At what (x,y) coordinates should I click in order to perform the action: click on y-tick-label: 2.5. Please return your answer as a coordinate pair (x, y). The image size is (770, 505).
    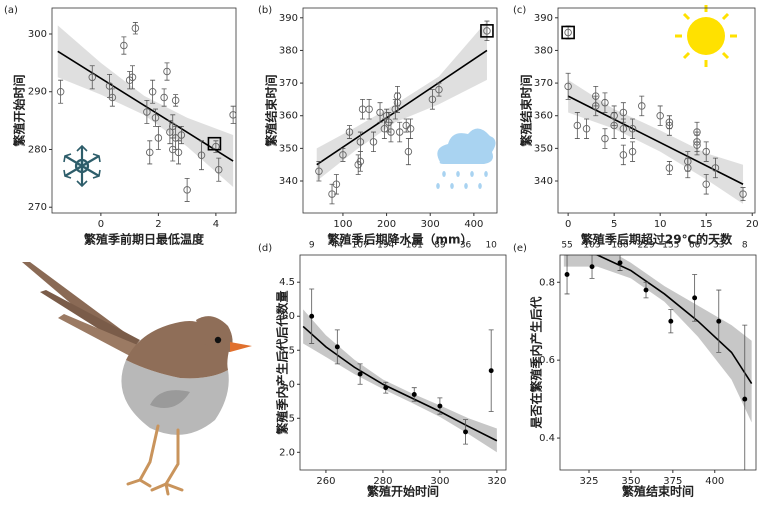
    Looking at the image, I should click on (287, 418).